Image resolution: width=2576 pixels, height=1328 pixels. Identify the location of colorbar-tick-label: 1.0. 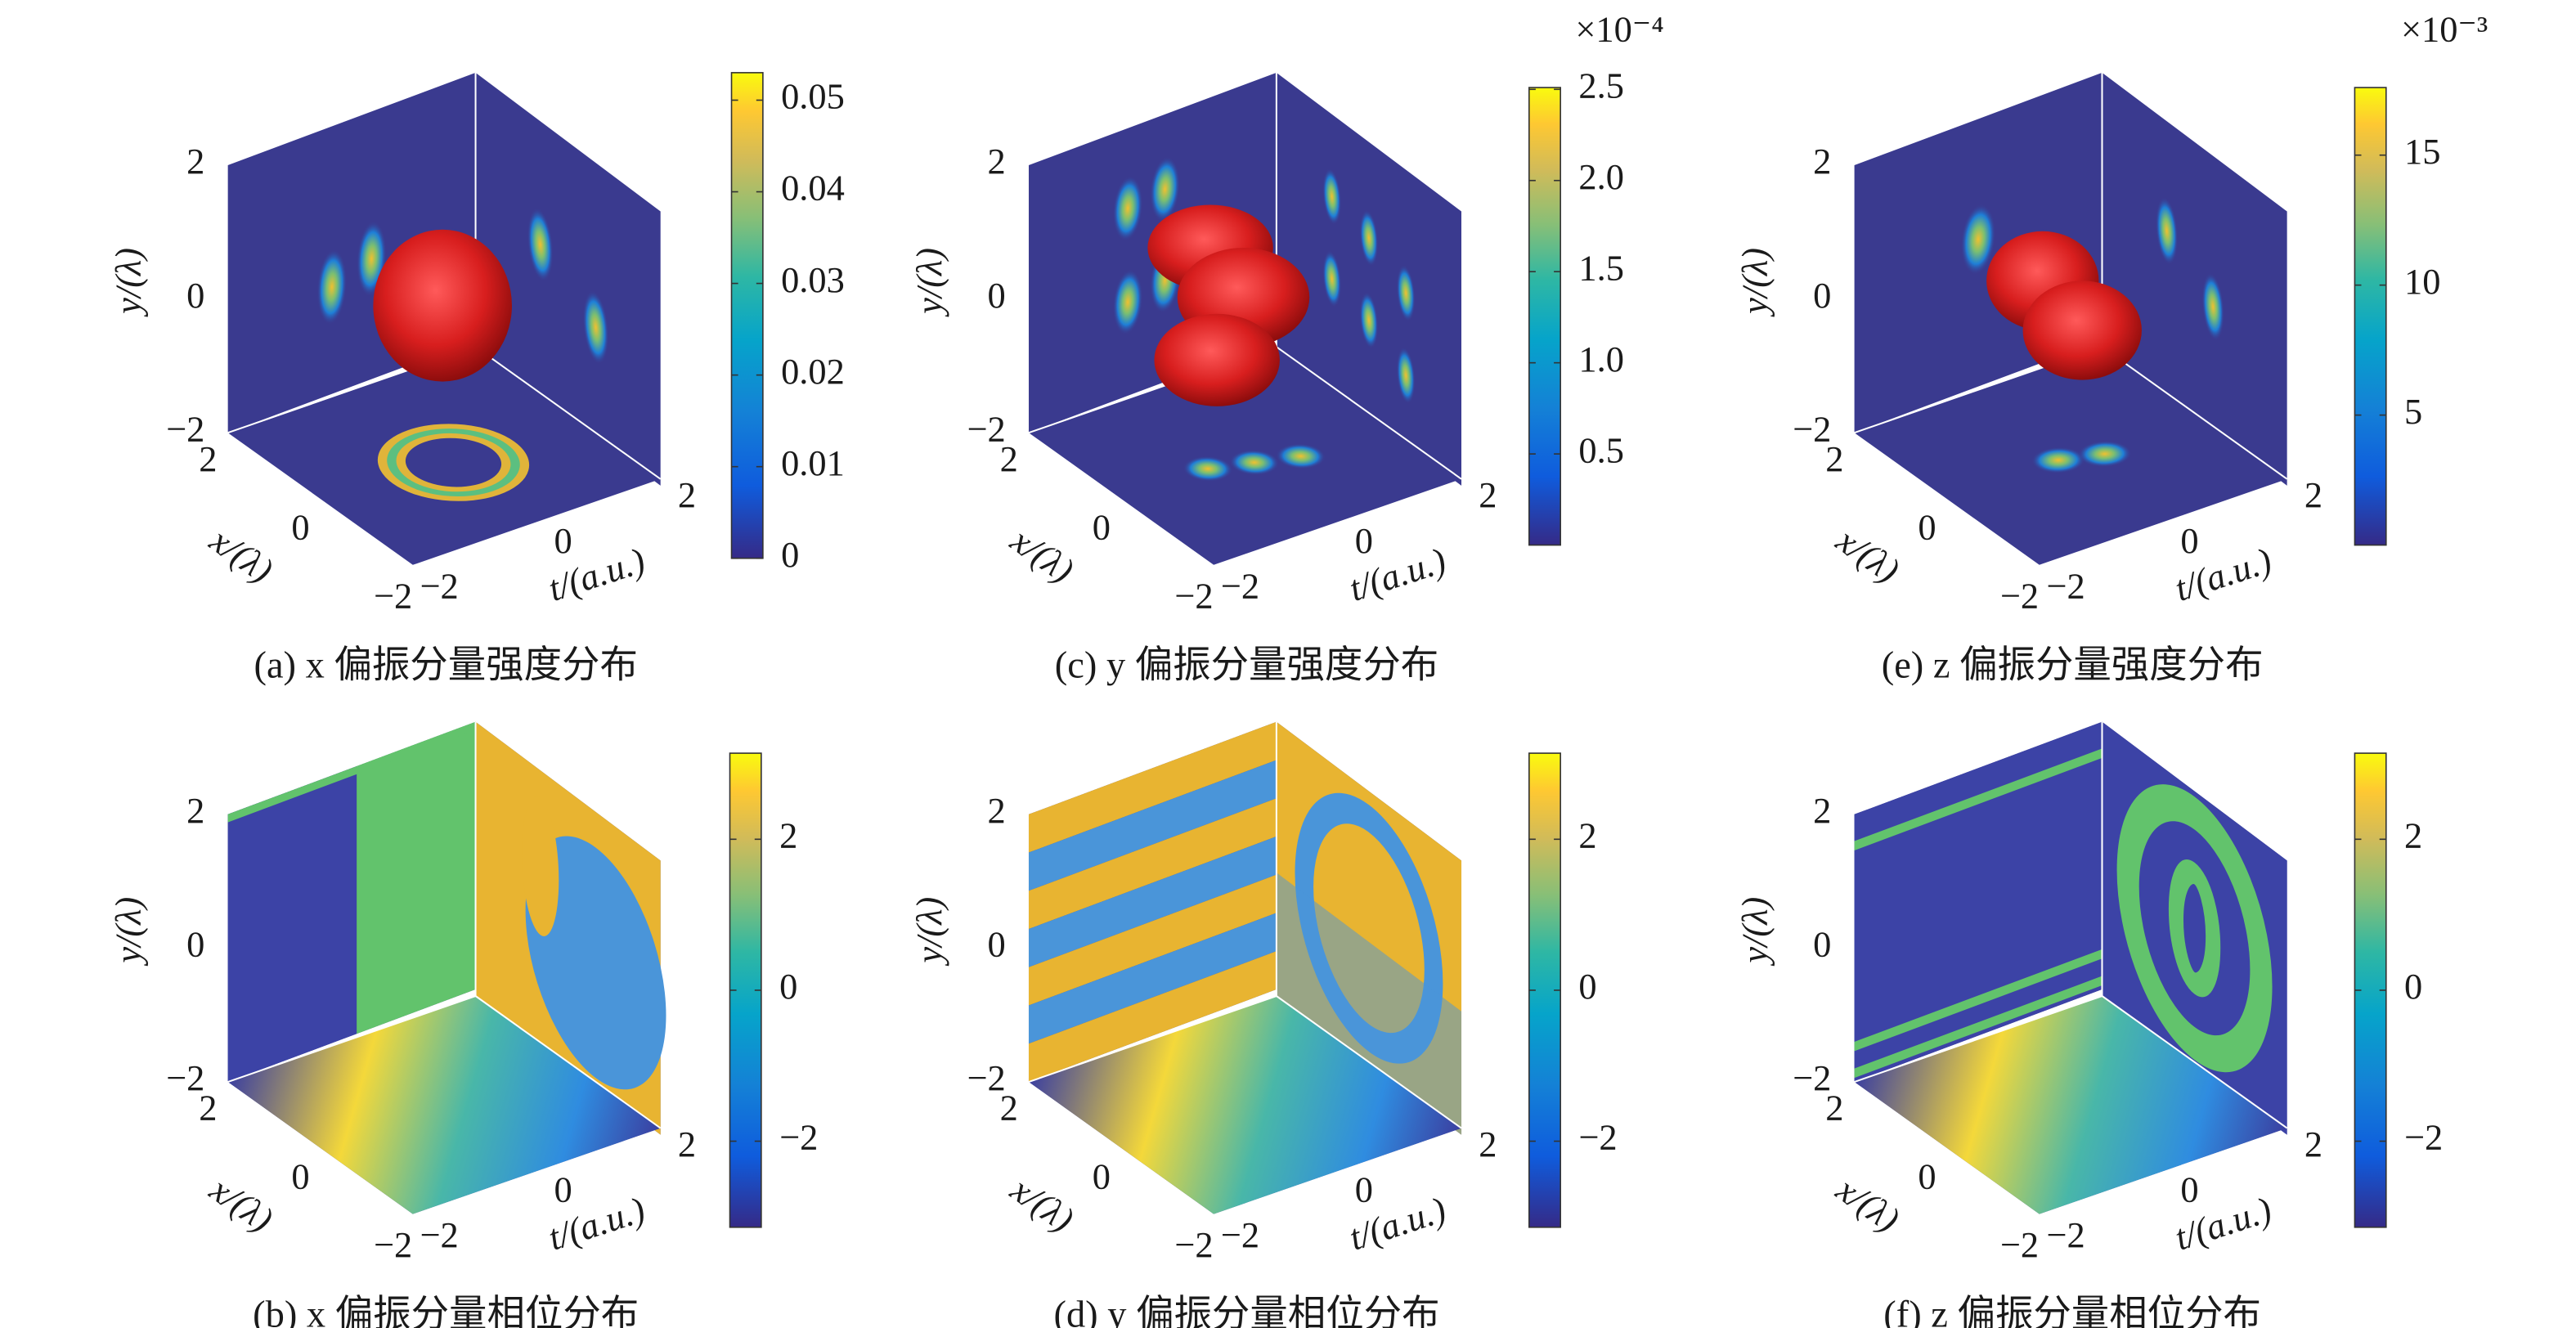
(1601, 359).